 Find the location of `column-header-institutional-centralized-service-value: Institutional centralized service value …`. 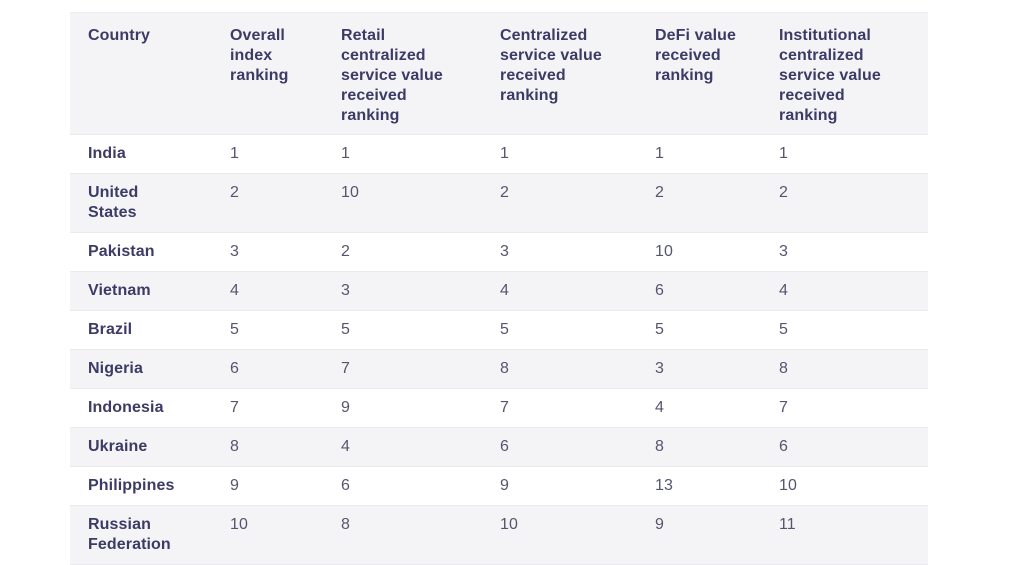

column-header-institutional-centralized-service-value: Institutional centralized service value … is located at coordinates (830, 75).